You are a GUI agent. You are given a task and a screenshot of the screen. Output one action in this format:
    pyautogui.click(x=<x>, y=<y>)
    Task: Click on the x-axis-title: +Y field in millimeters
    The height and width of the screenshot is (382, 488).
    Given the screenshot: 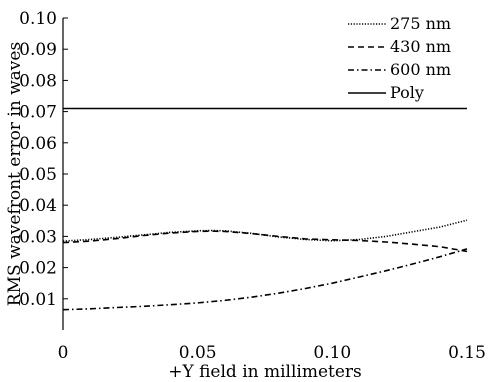 What is the action you would take?
    pyautogui.click(x=265, y=372)
    